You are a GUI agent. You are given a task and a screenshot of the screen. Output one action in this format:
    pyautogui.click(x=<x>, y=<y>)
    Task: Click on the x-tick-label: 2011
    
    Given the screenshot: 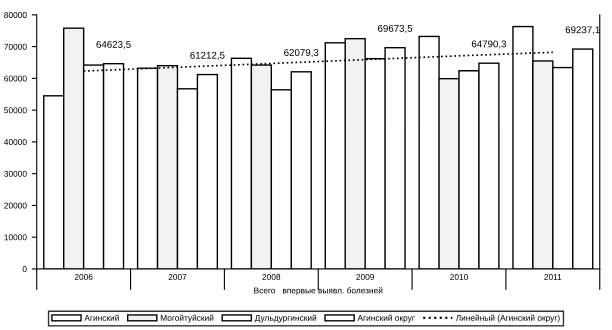 What is the action you would take?
    pyautogui.click(x=553, y=277)
    